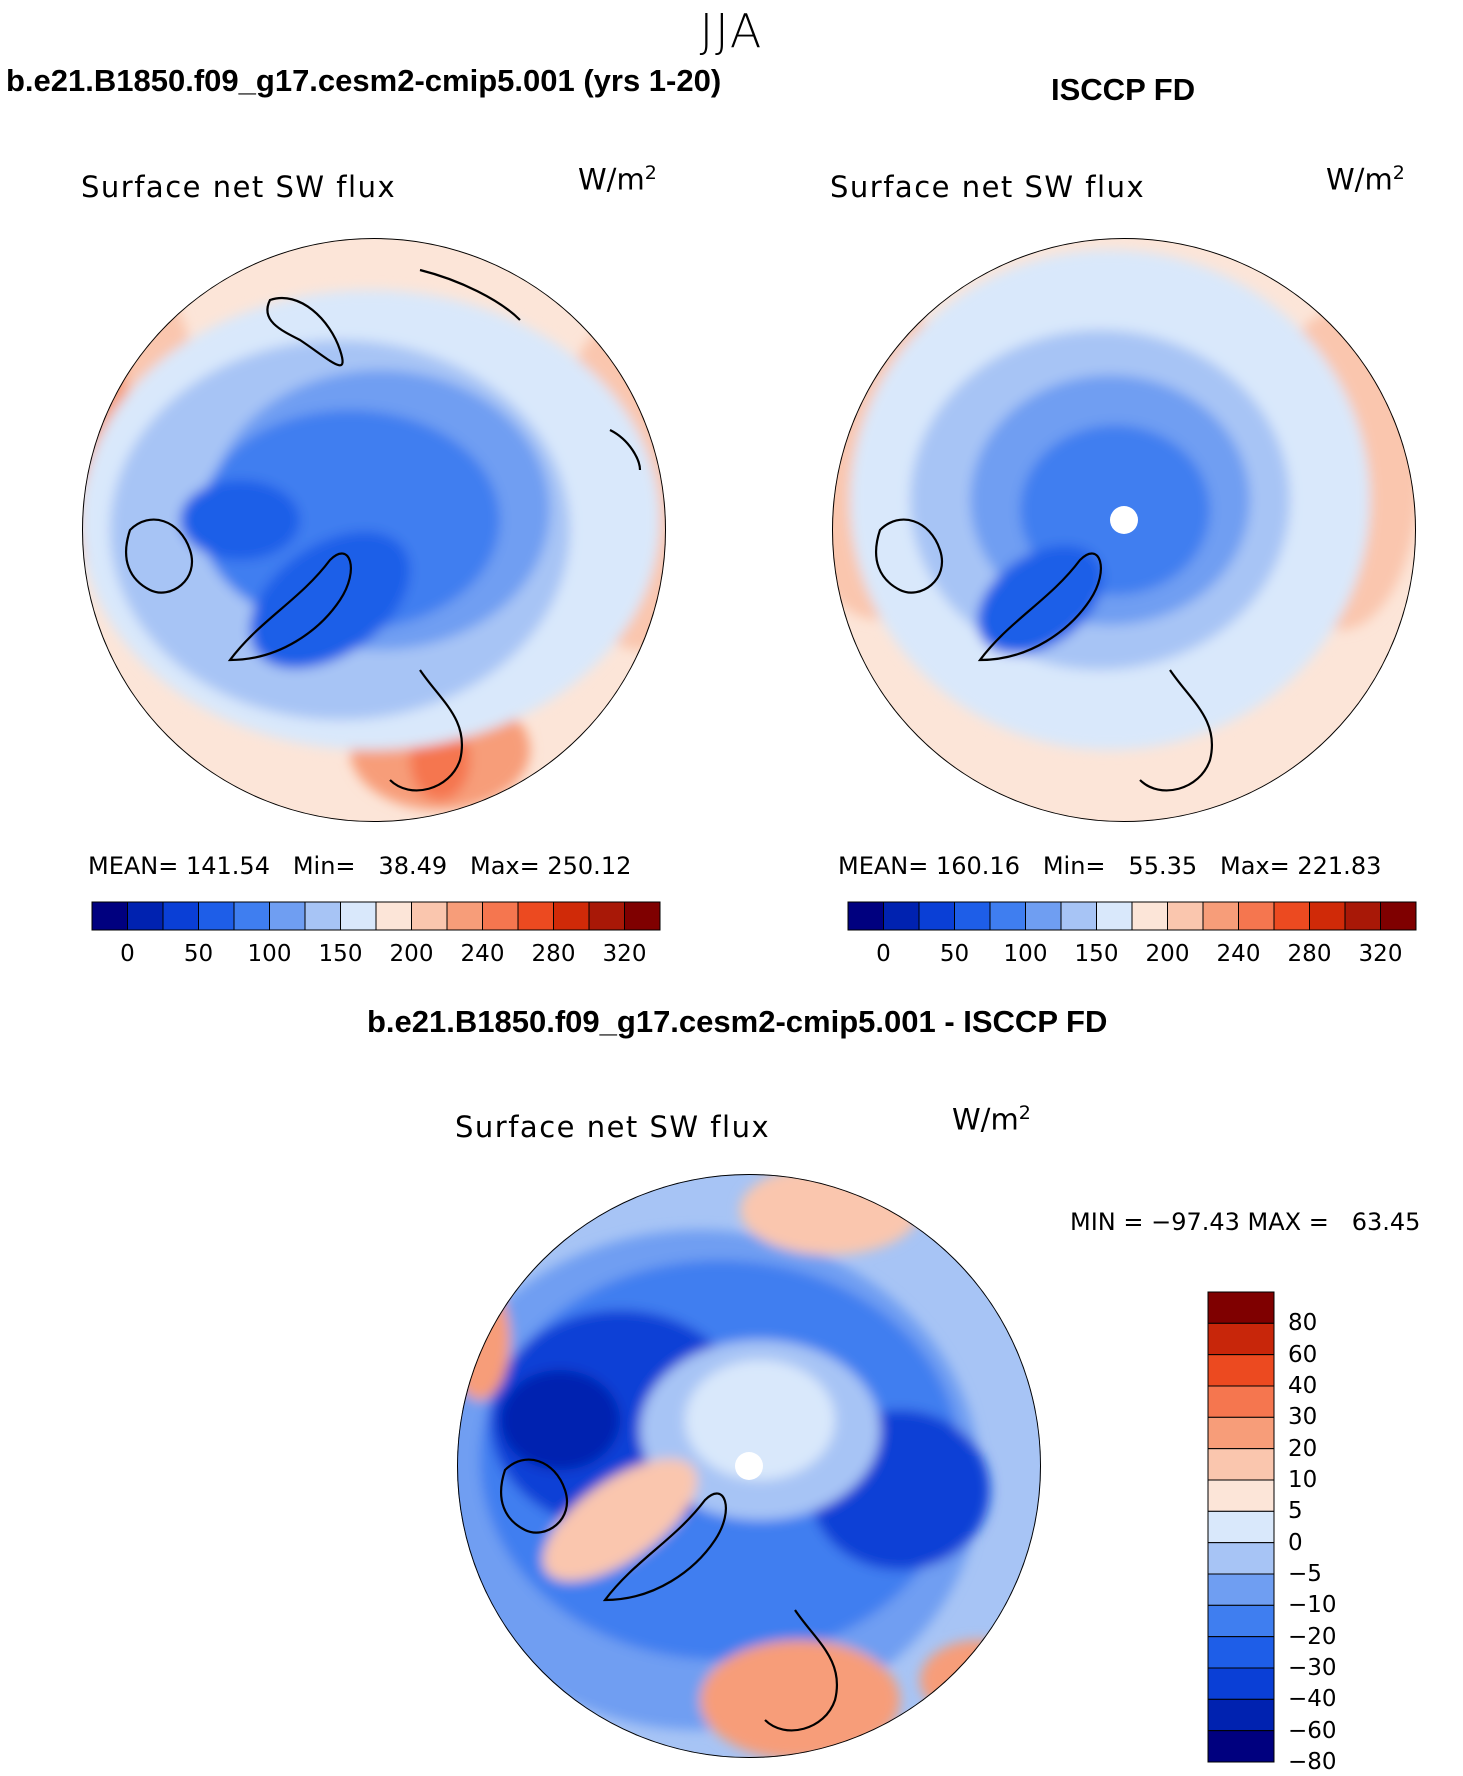 This screenshot has width=1463, height=1776. I want to click on obs-stats: MEAN= 160.16 Min= 55.35 Max= 221.83, so click(1110, 866).